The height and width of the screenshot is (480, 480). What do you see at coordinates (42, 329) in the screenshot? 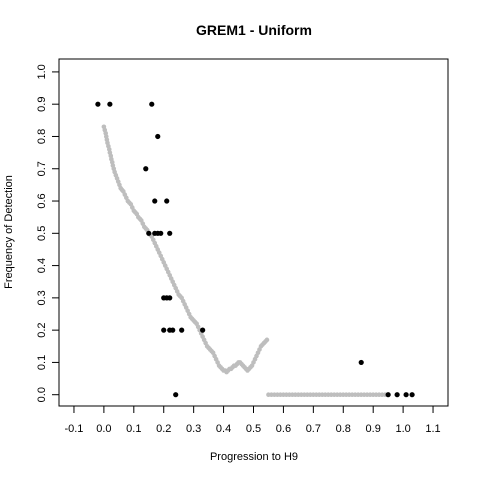
I see `y-tick-label: 0.2` at bounding box center [42, 329].